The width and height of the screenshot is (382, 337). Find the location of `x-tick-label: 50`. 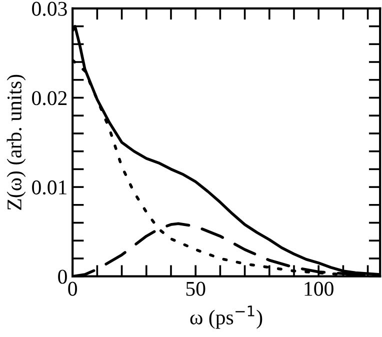

x-tick-label: 50 is located at coordinates (196, 289).